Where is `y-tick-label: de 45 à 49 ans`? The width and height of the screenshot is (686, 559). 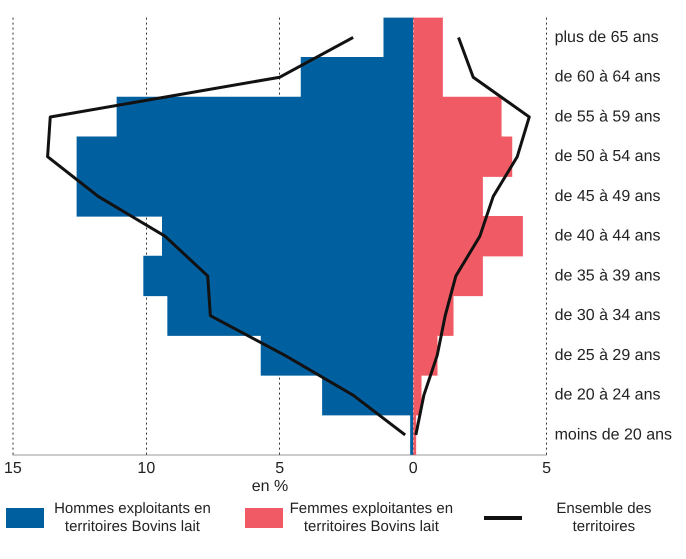 y-tick-label: de 45 à 49 ans is located at coordinates (607, 196).